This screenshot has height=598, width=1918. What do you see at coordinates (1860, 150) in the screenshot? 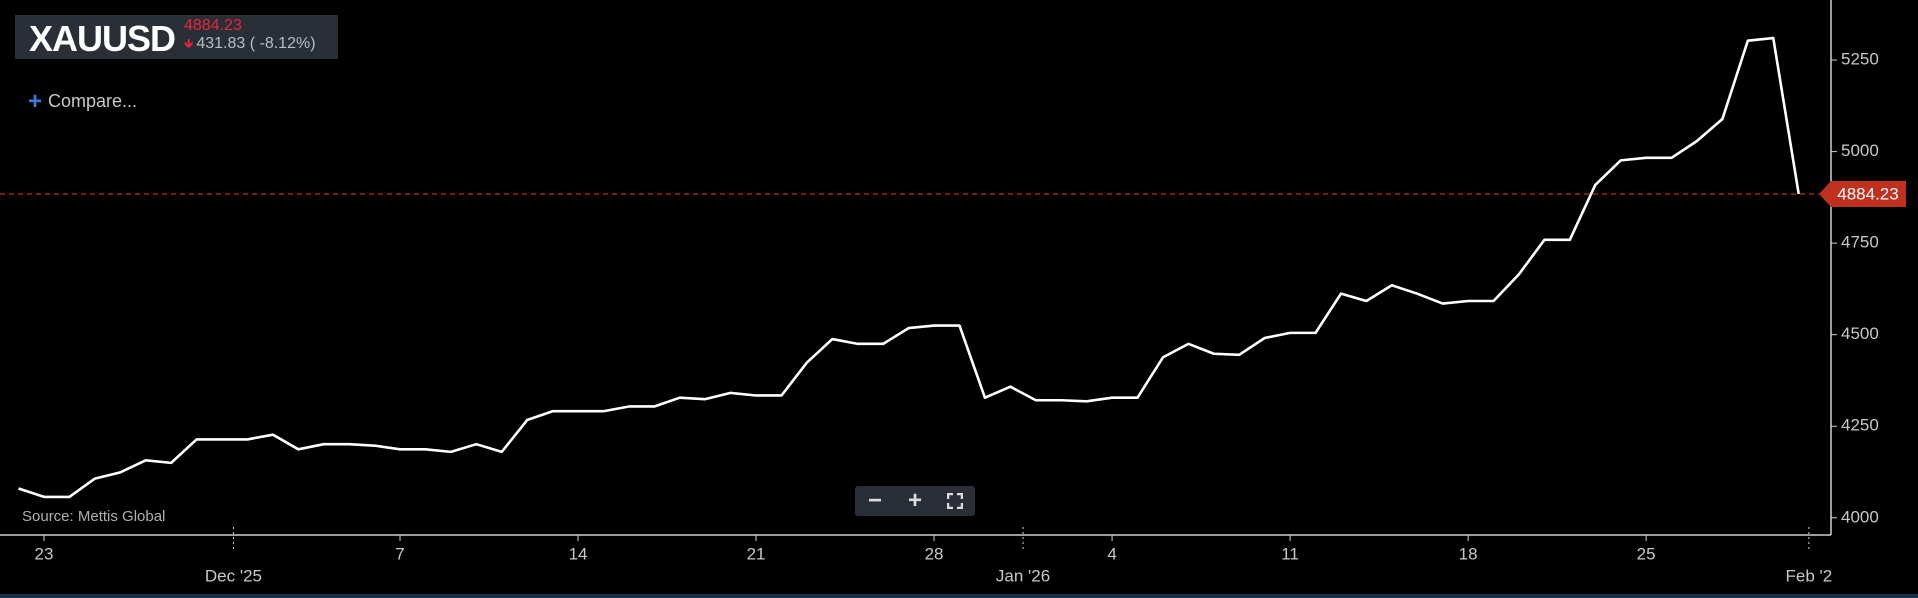
I see `y-tick-label: 5000` at bounding box center [1860, 150].